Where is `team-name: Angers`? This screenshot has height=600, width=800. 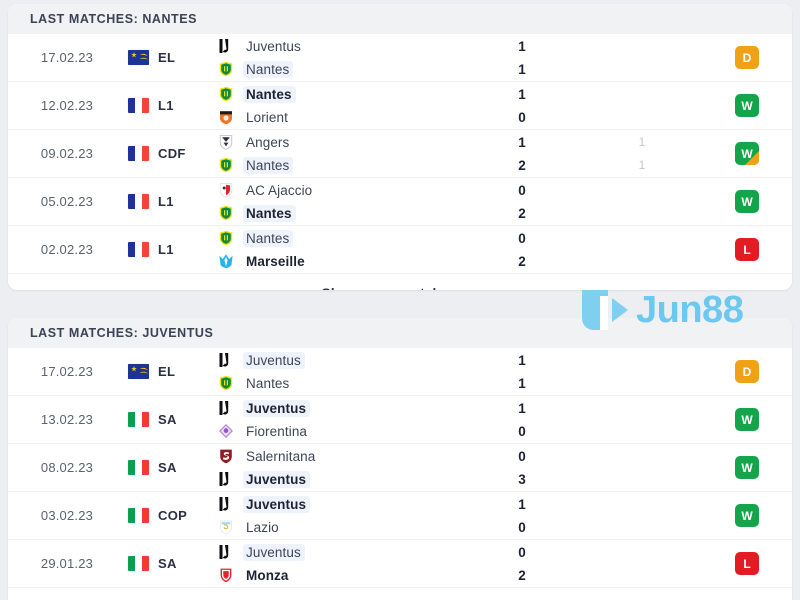
team-name: Angers is located at coordinates (268, 142).